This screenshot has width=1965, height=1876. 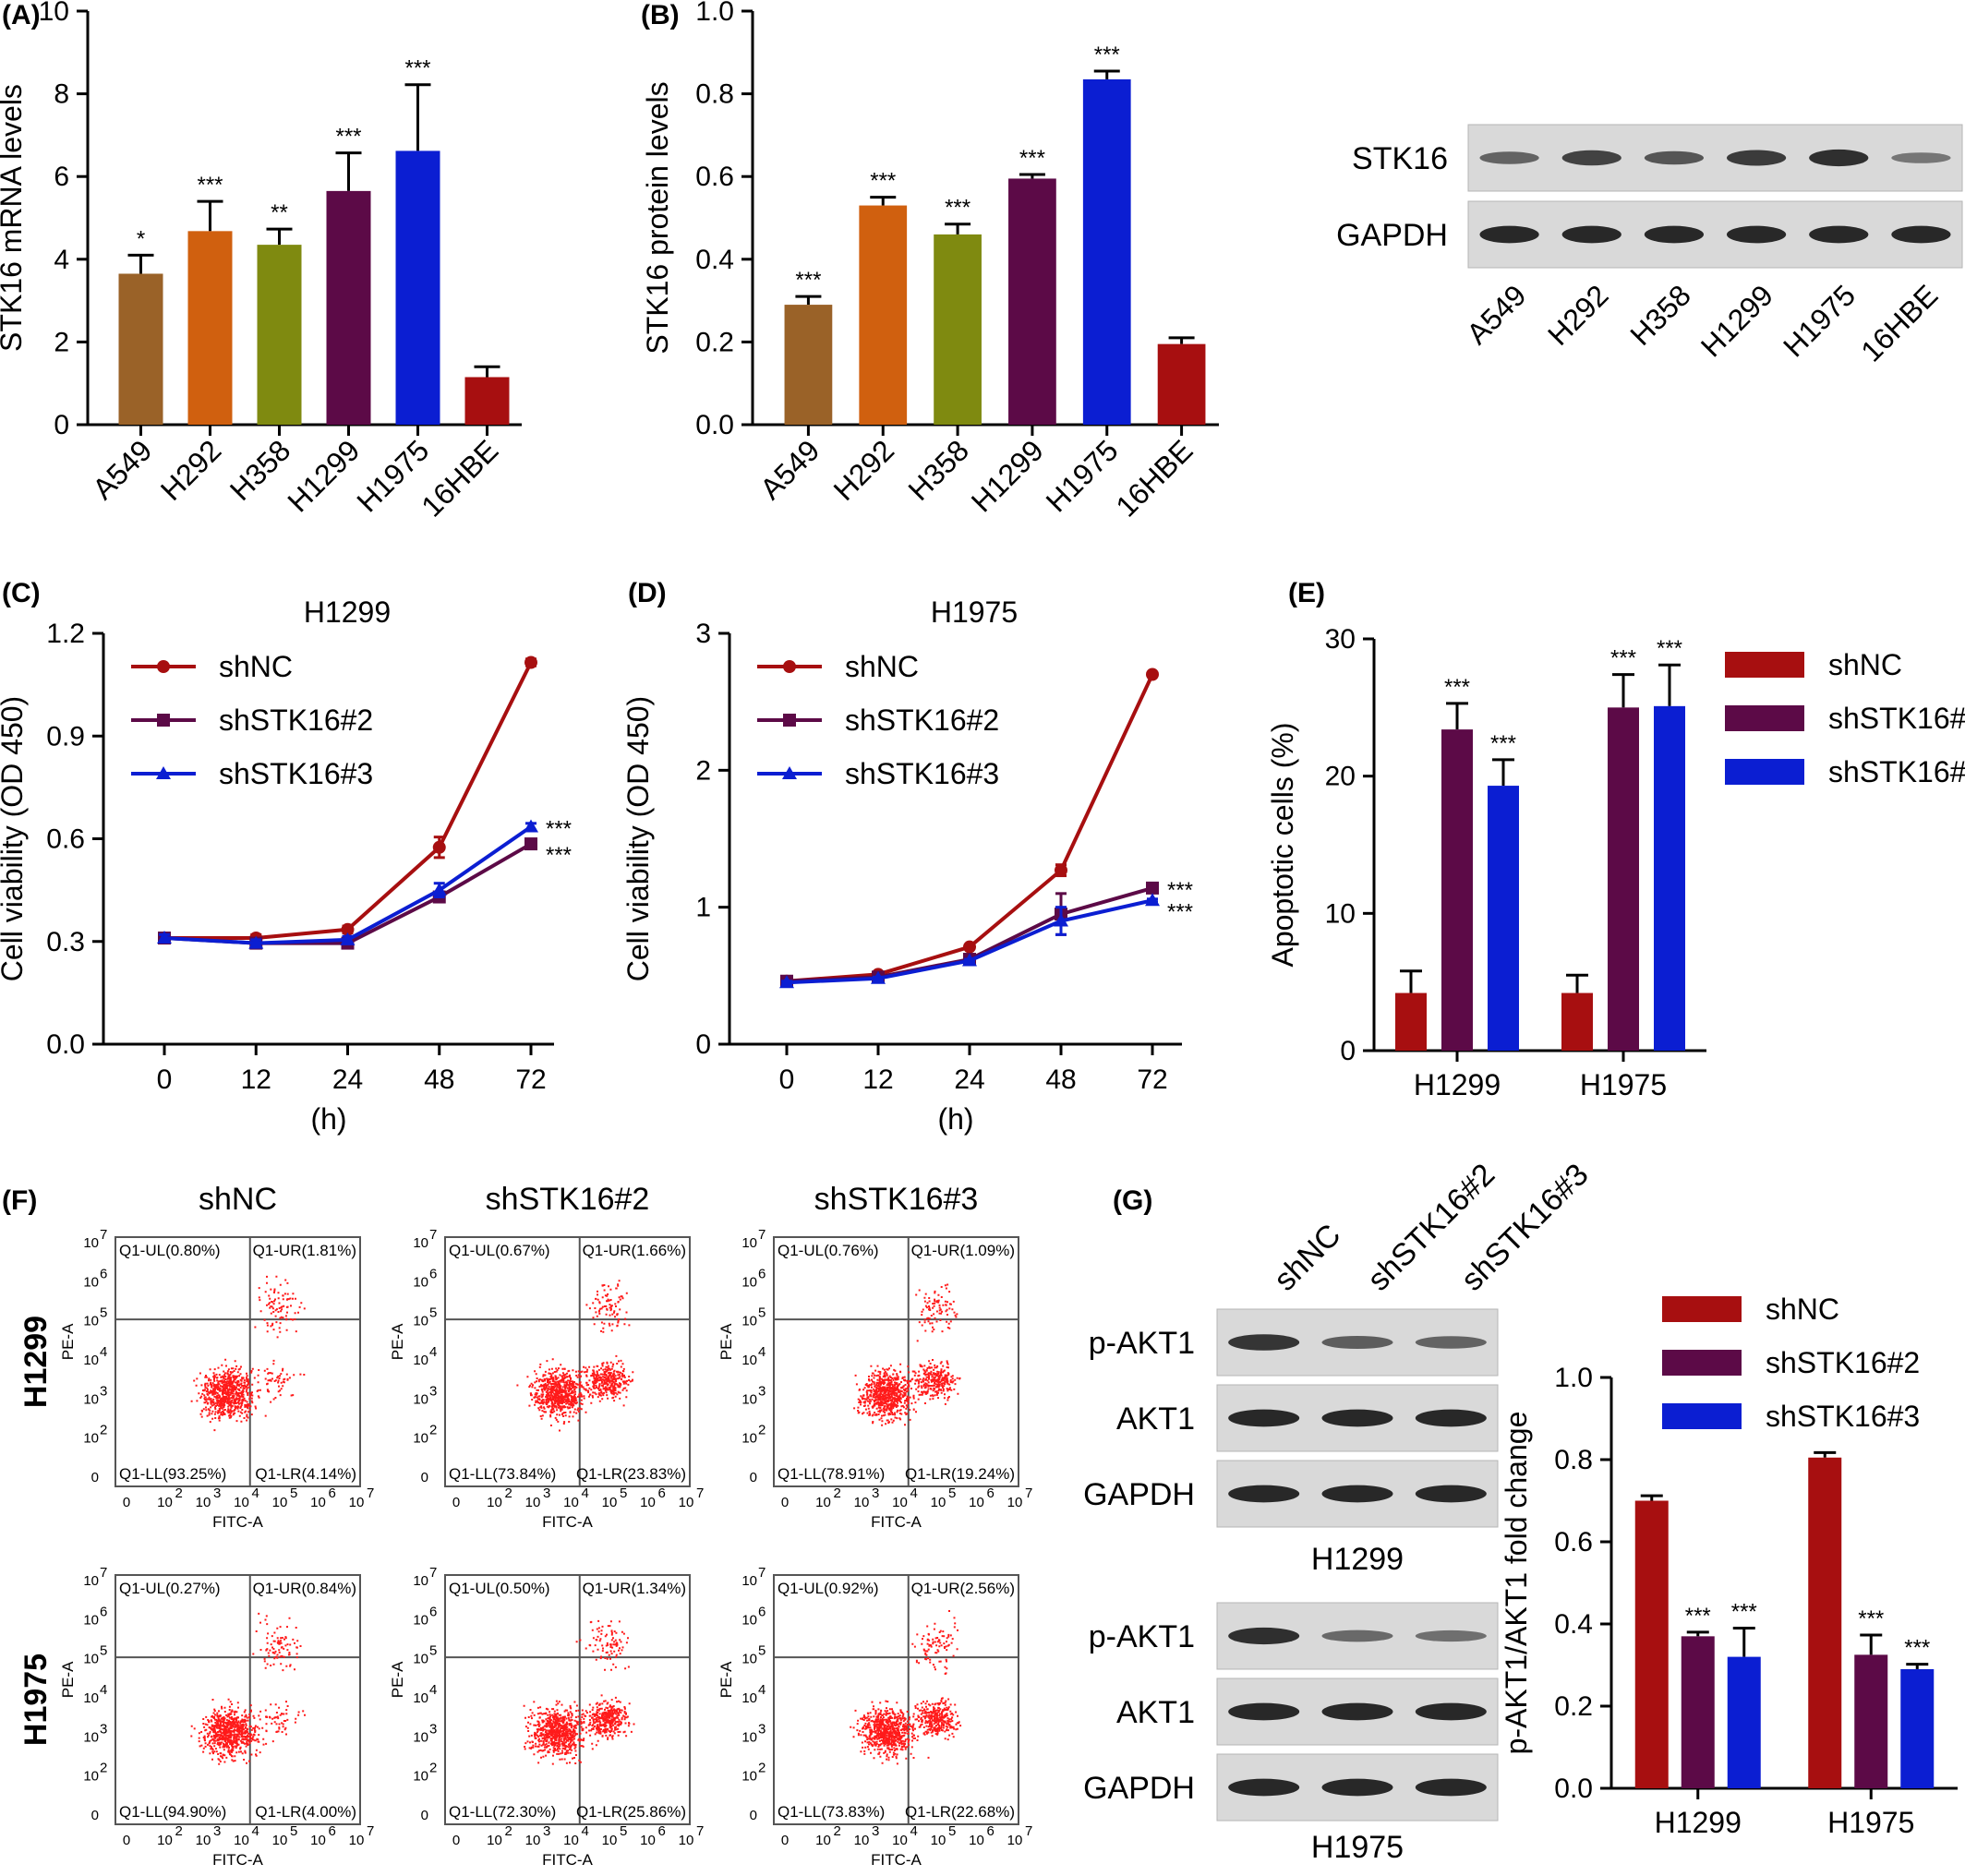 What do you see at coordinates (256, 1079) in the screenshot?
I see `x-tick-label: 12` at bounding box center [256, 1079].